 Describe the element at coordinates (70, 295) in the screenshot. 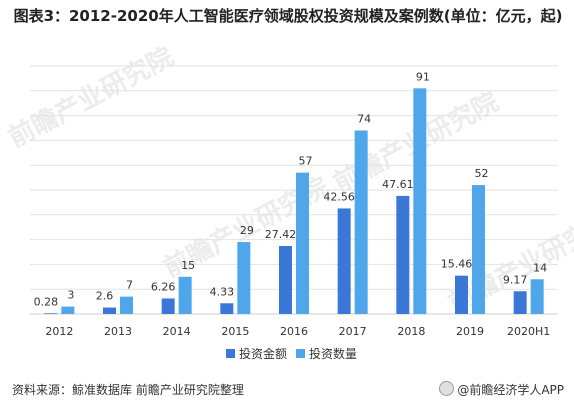

I see `data-label: 3` at that location.